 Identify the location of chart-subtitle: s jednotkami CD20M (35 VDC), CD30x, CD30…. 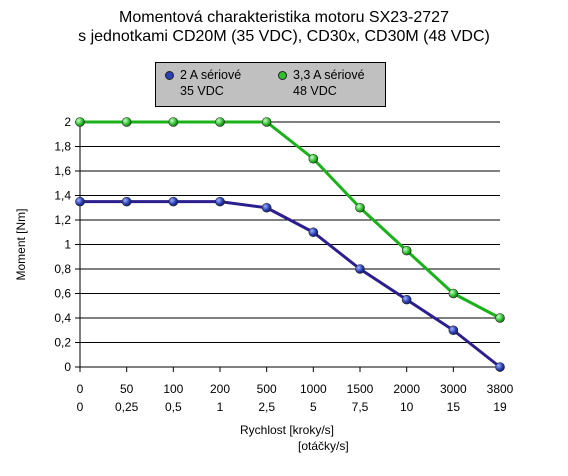
(284, 36).